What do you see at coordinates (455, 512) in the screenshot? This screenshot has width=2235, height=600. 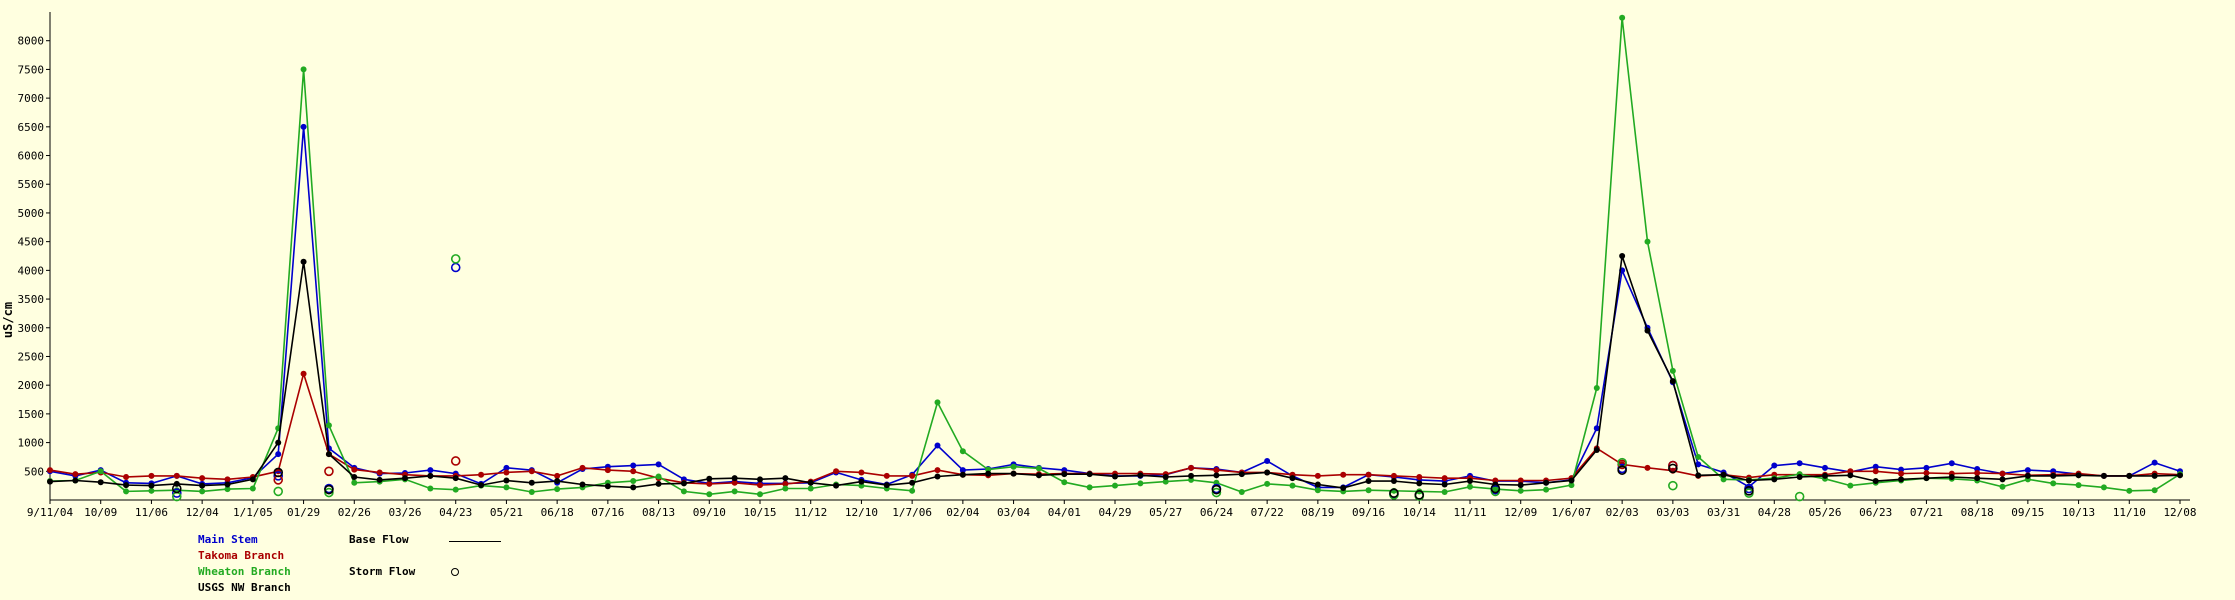 I see `x-tick-label: 04/23` at bounding box center [455, 512].